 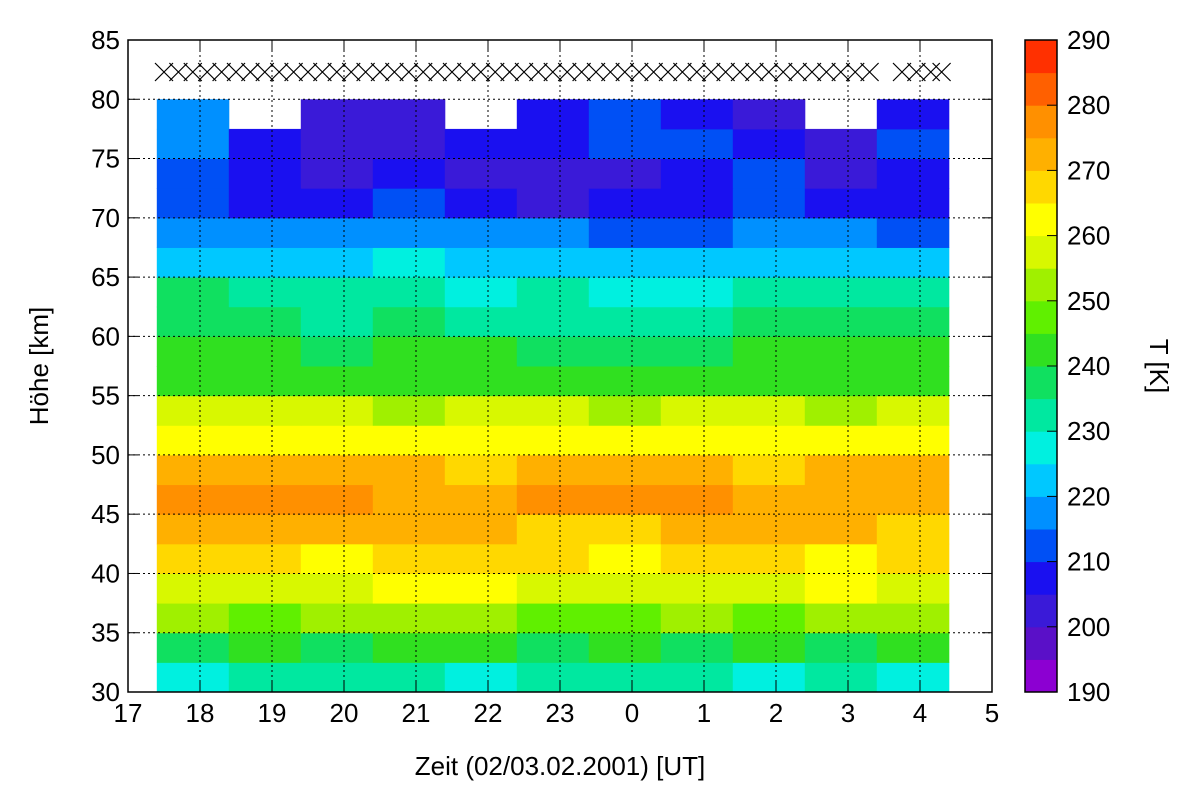 What do you see at coordinates (1088, 366) in the screenshot?
I see `colorbar-tick-label: 240` at bounding box center [1088, 366].